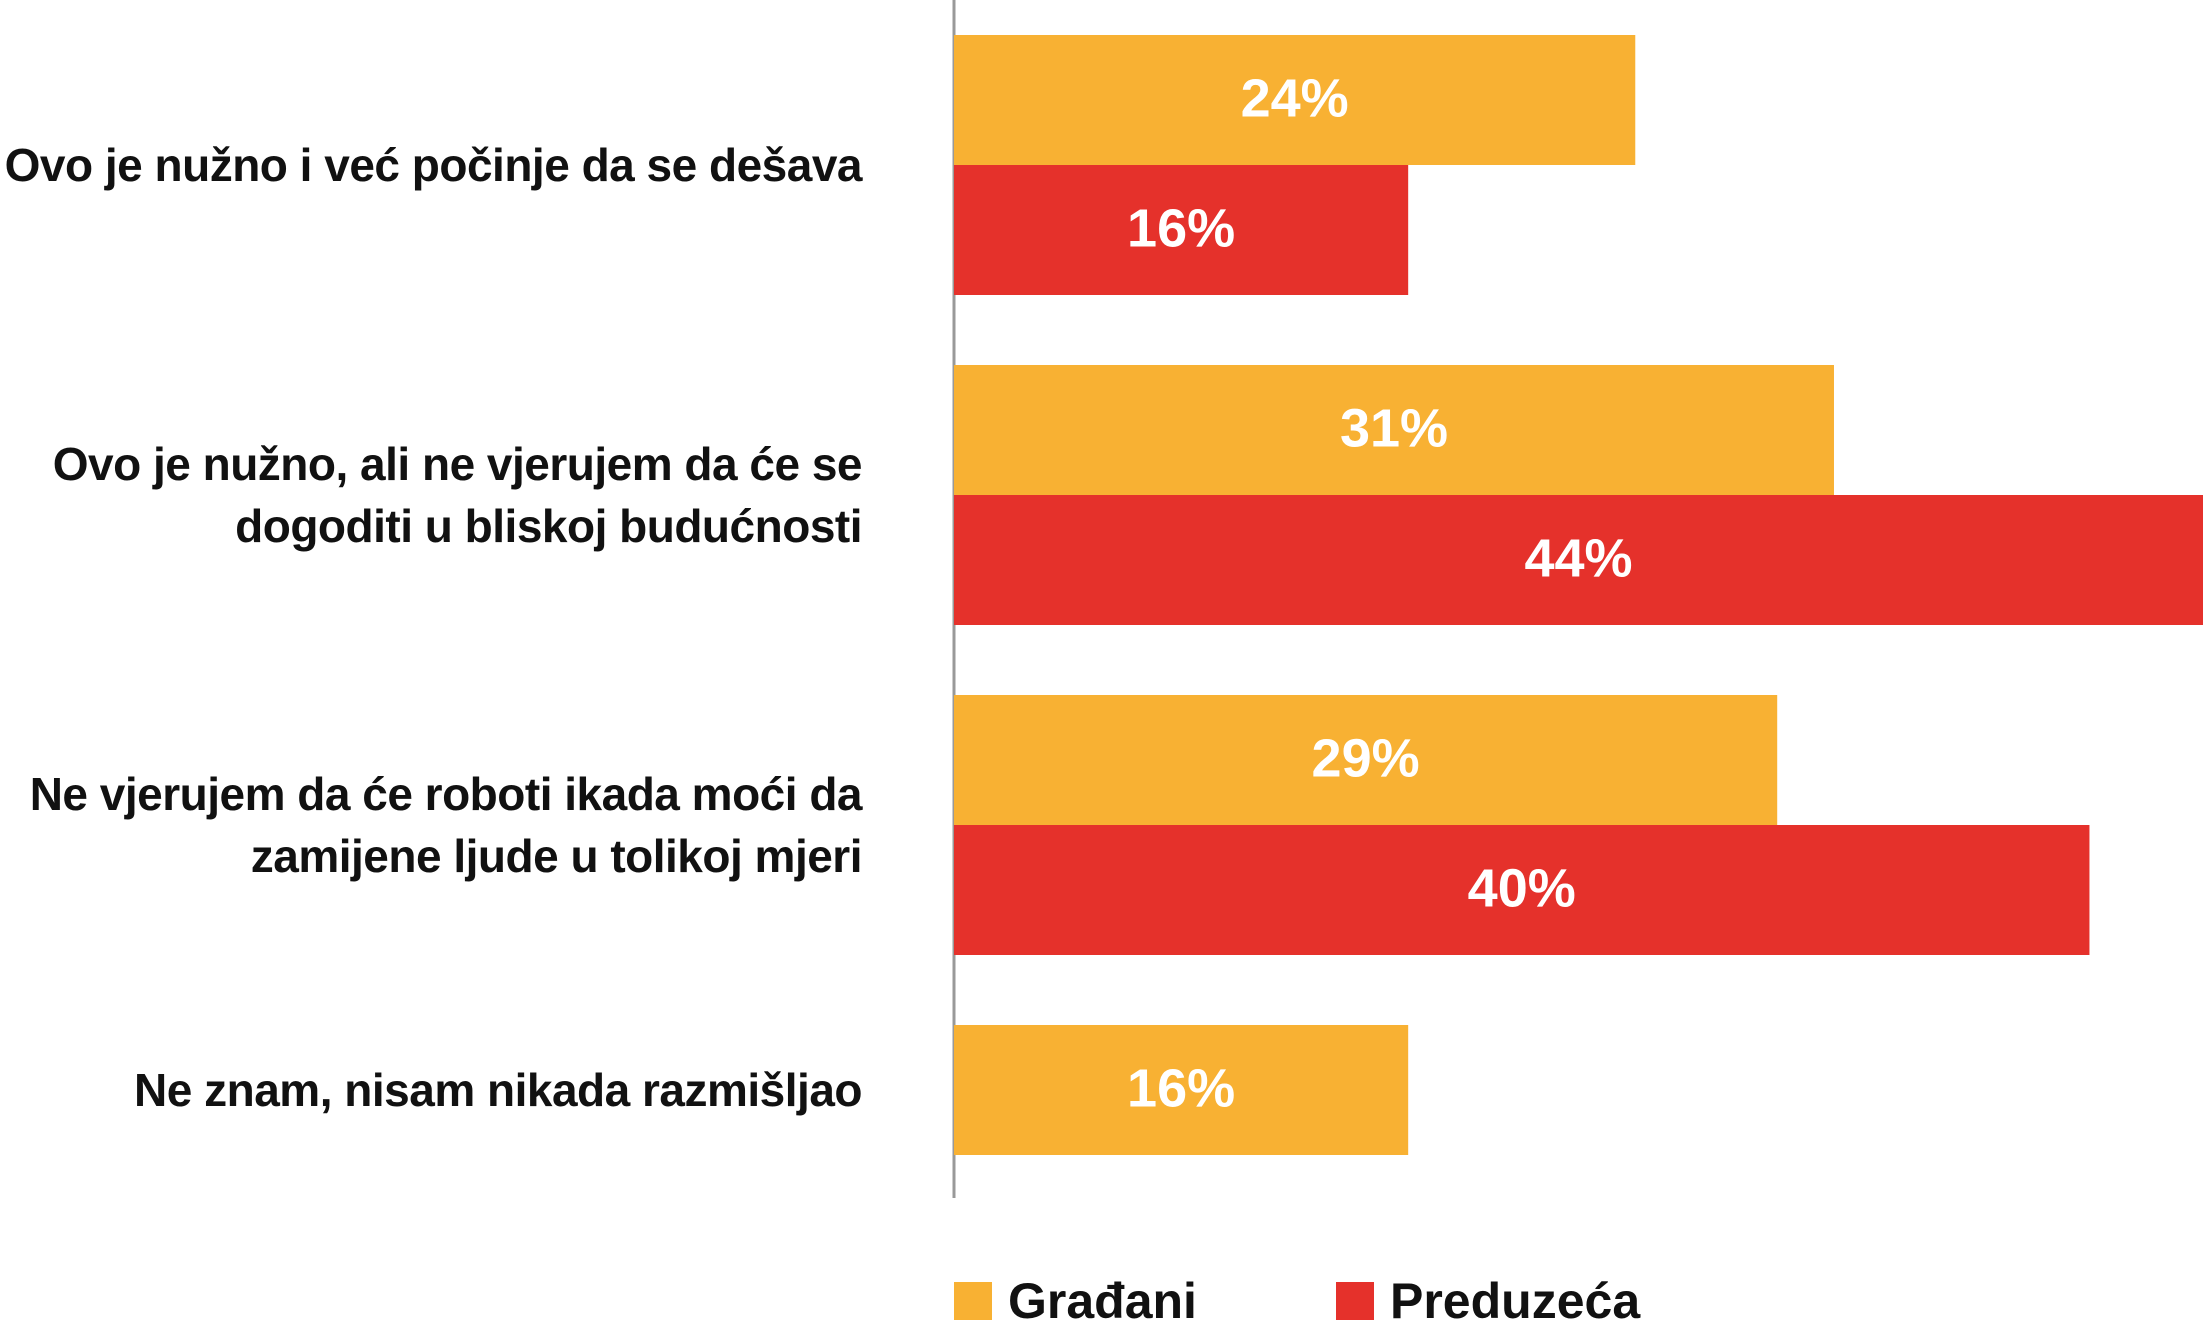  What do you see at coordinates (1515, 1301) in the screenshot?
I see `legend-label: Preduzeća` at bounding box center [1515, 1301].